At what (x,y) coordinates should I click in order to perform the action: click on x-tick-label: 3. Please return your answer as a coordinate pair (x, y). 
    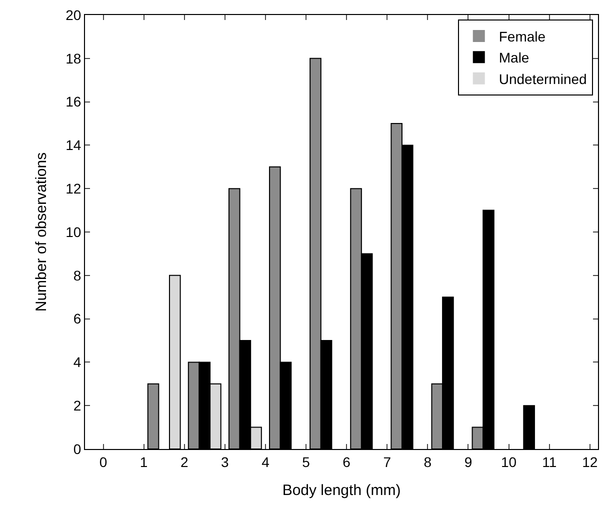
    Looking at the image, I should click on (225, 462).